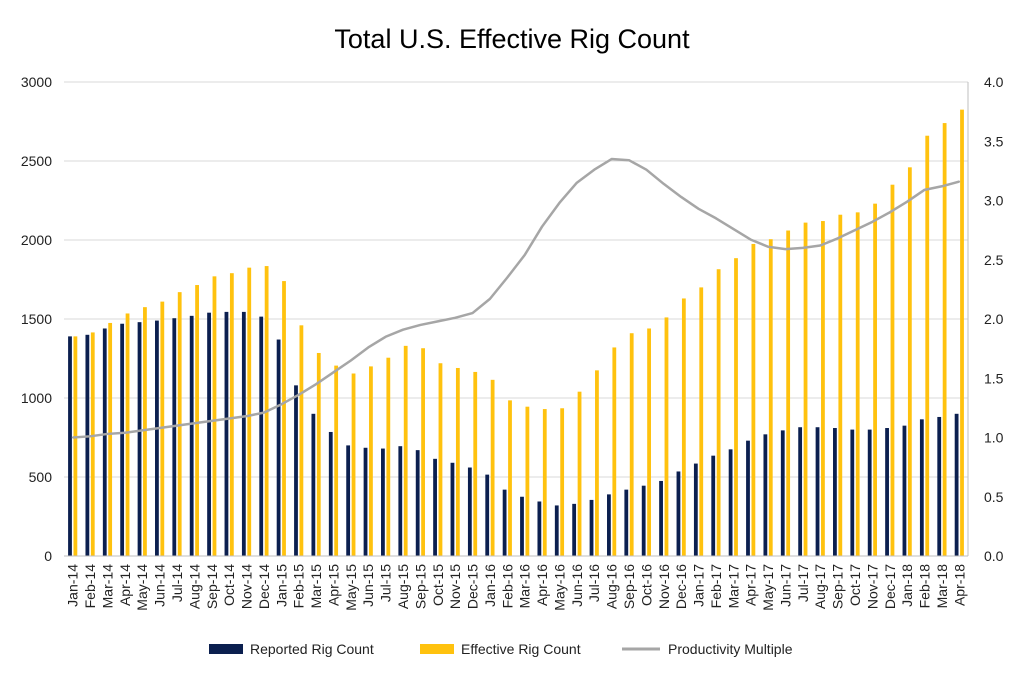 This screenshot has height=678, width=1024. What do you see at coordinates (368, 585) in the screenshot?
I see `x-tick-label: Jun-15` at bounding box center [368, 585].